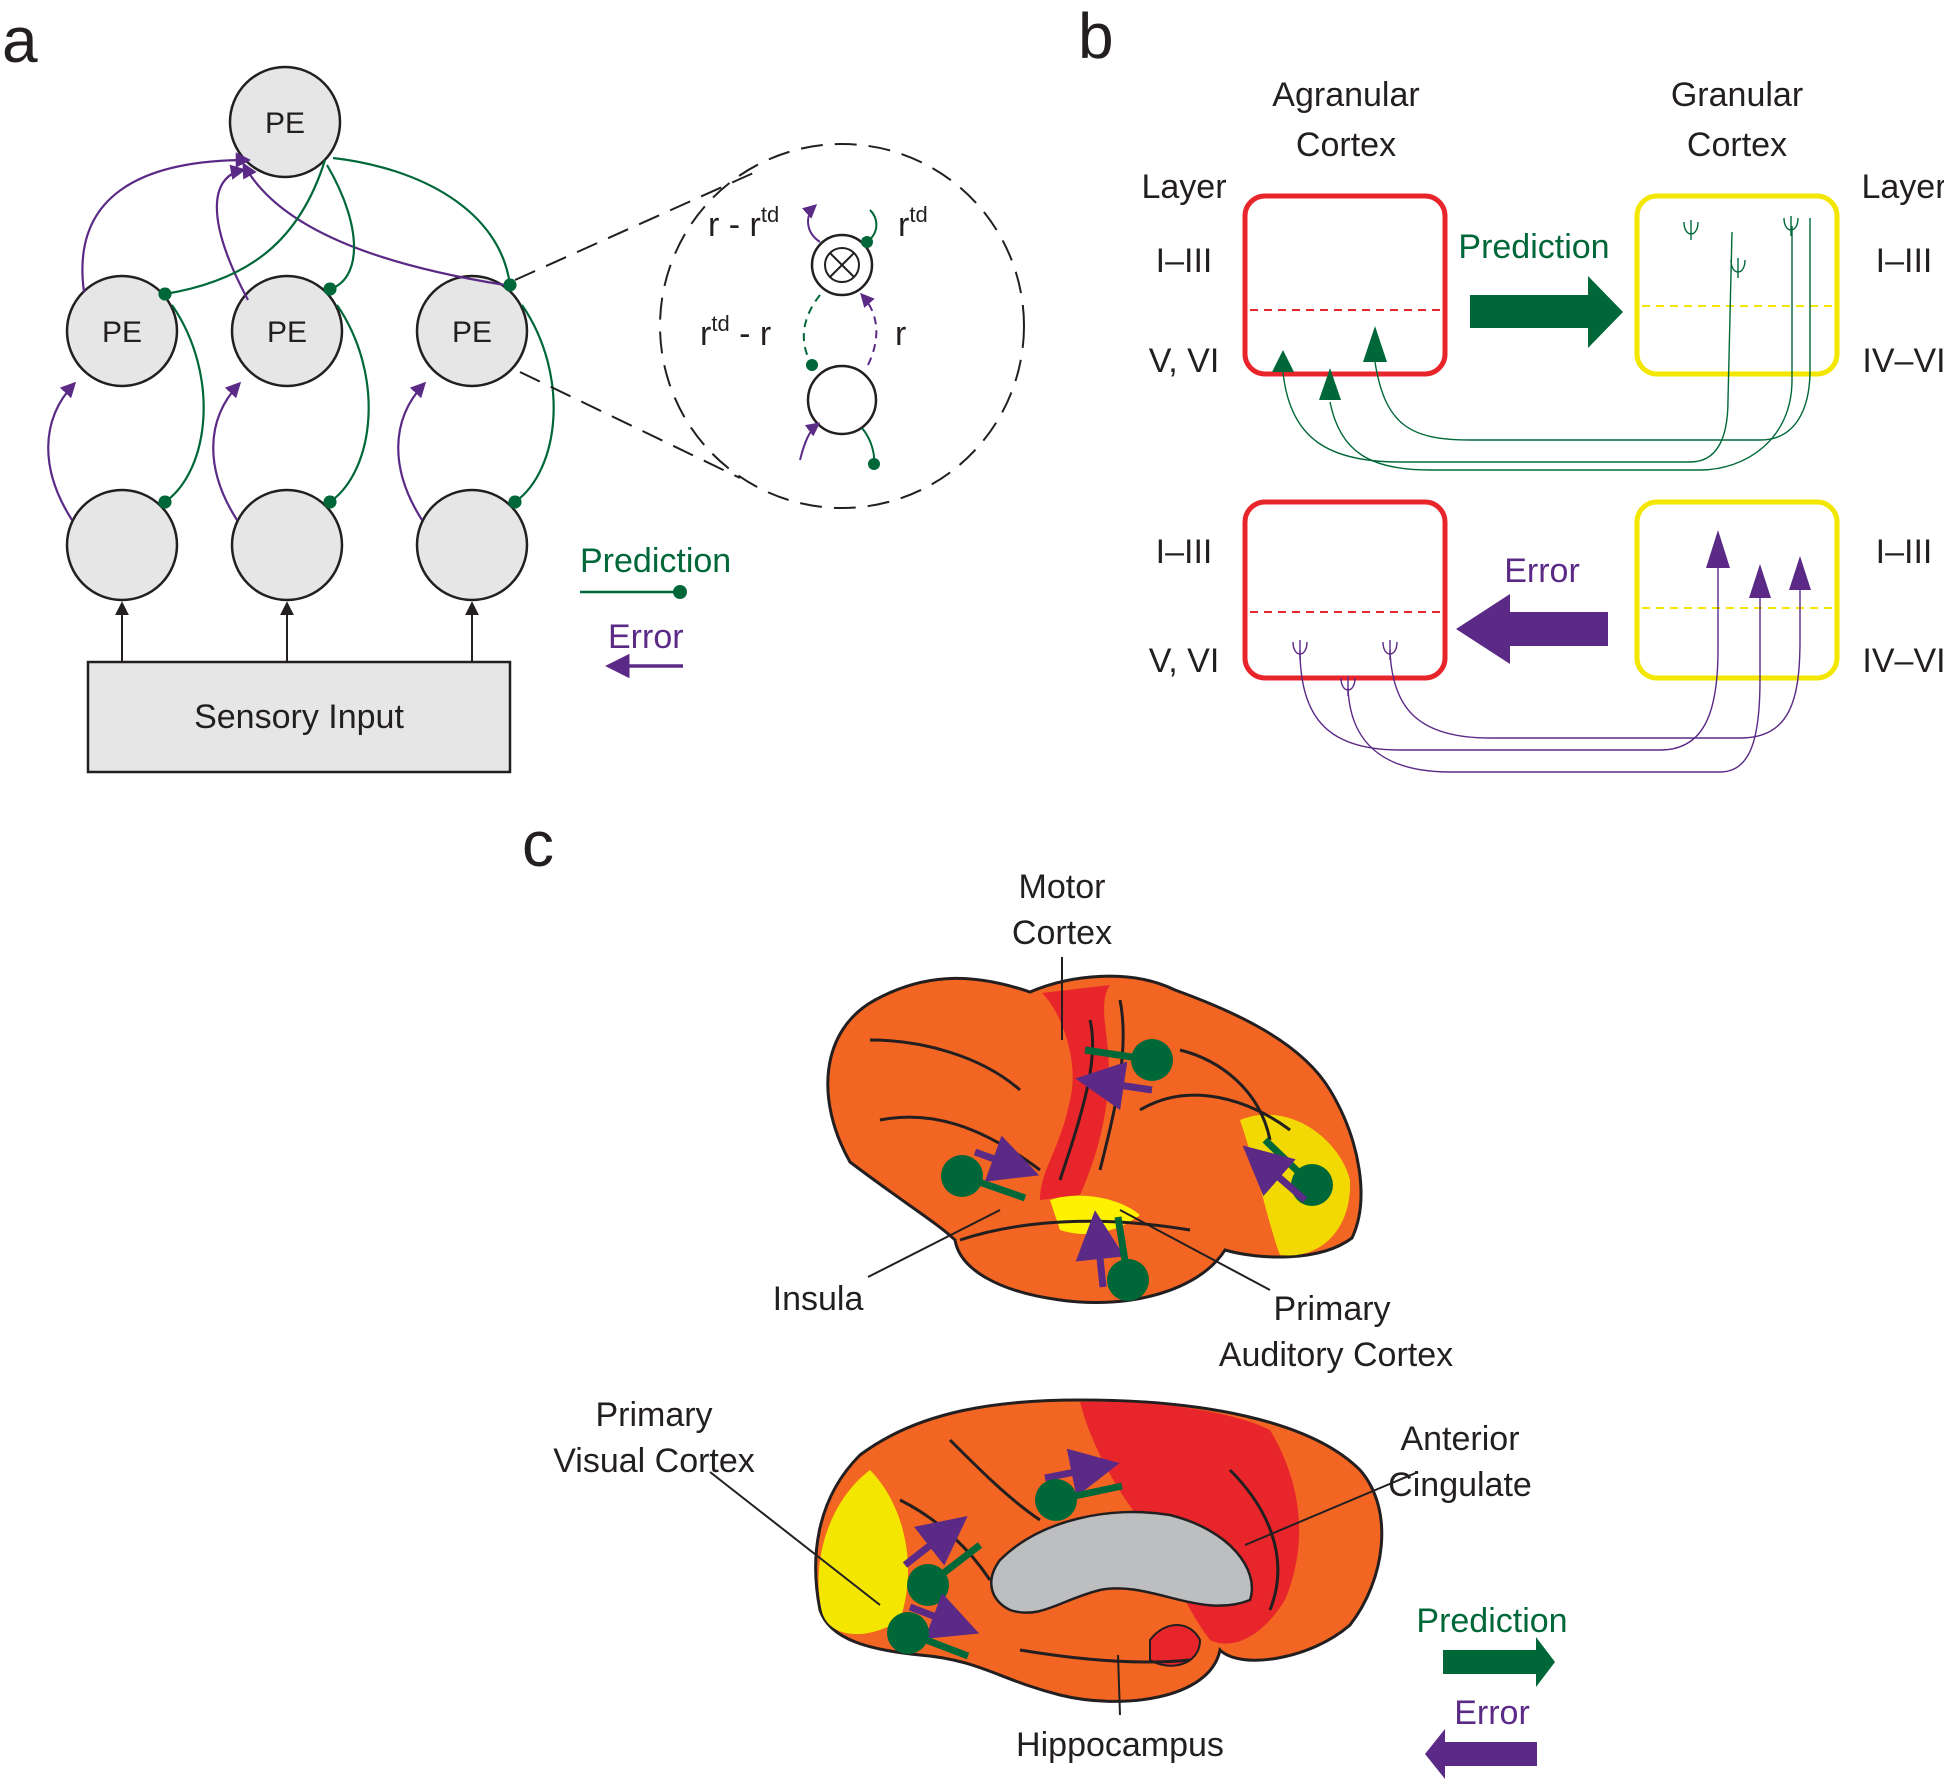 Image resolution: width=1944 pixels, height=1786 pixels. I want to click on zoom-label-rtd: r, so click(903, 225).